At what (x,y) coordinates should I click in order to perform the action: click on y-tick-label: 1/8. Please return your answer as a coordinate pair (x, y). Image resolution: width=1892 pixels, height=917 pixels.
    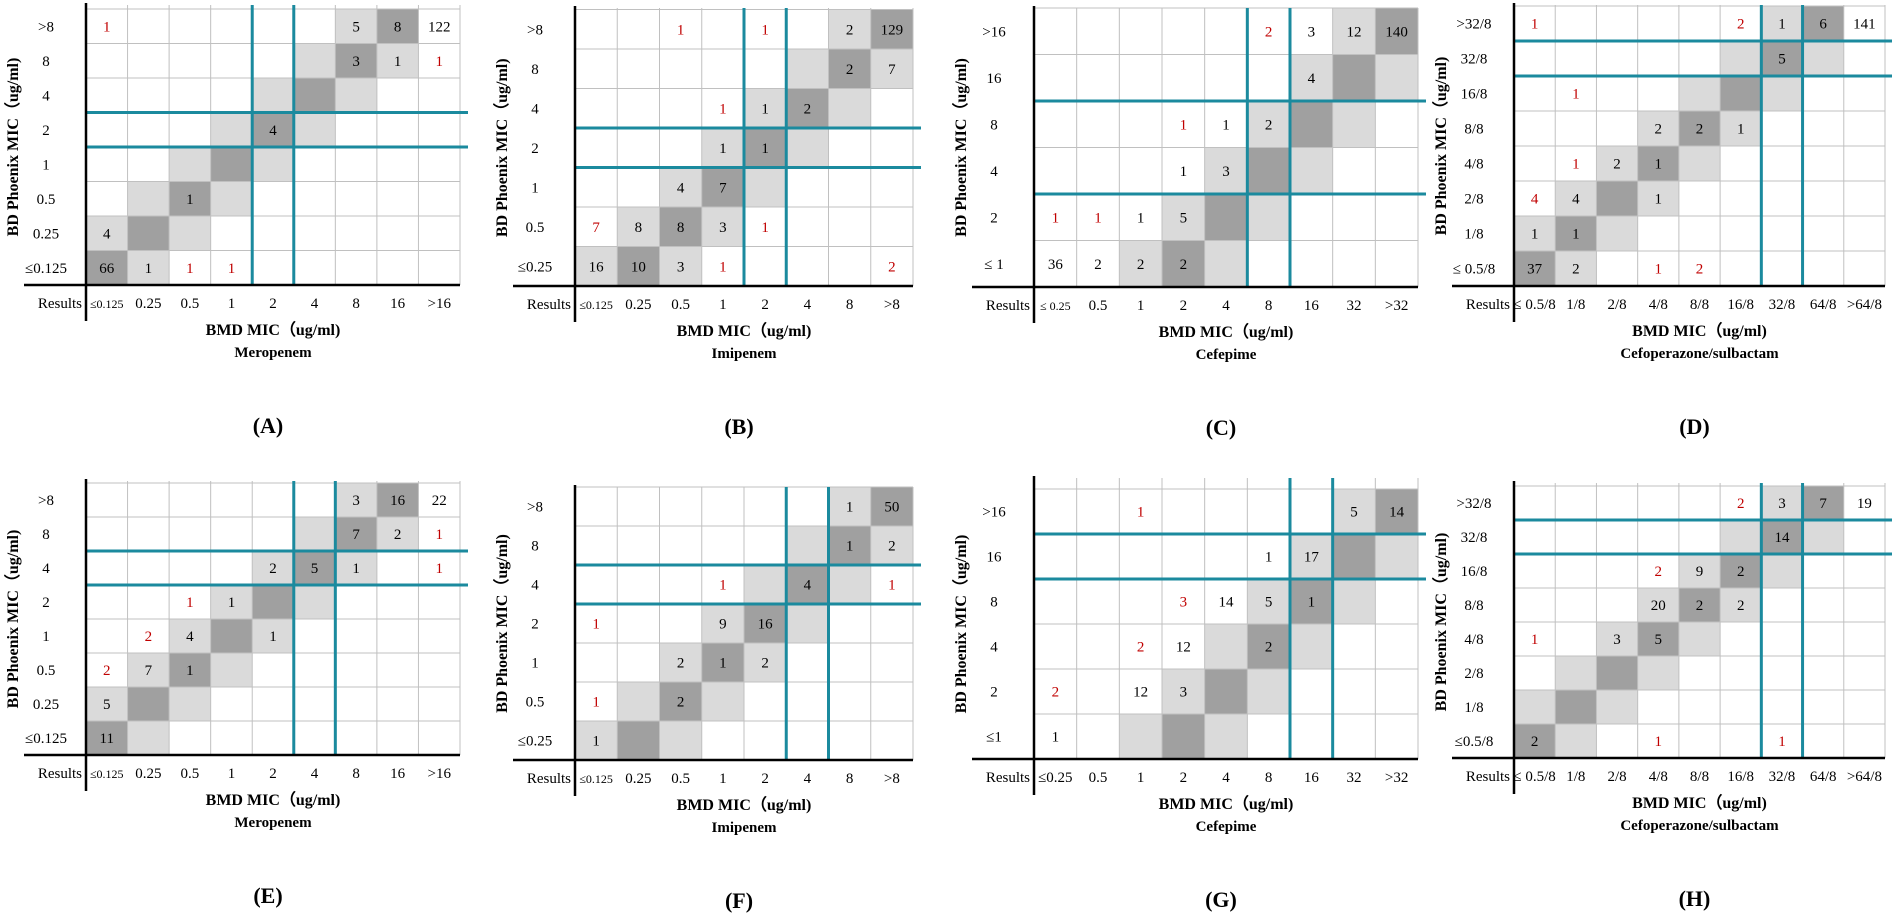
    Looking at the image, I should click on (1473, 708).